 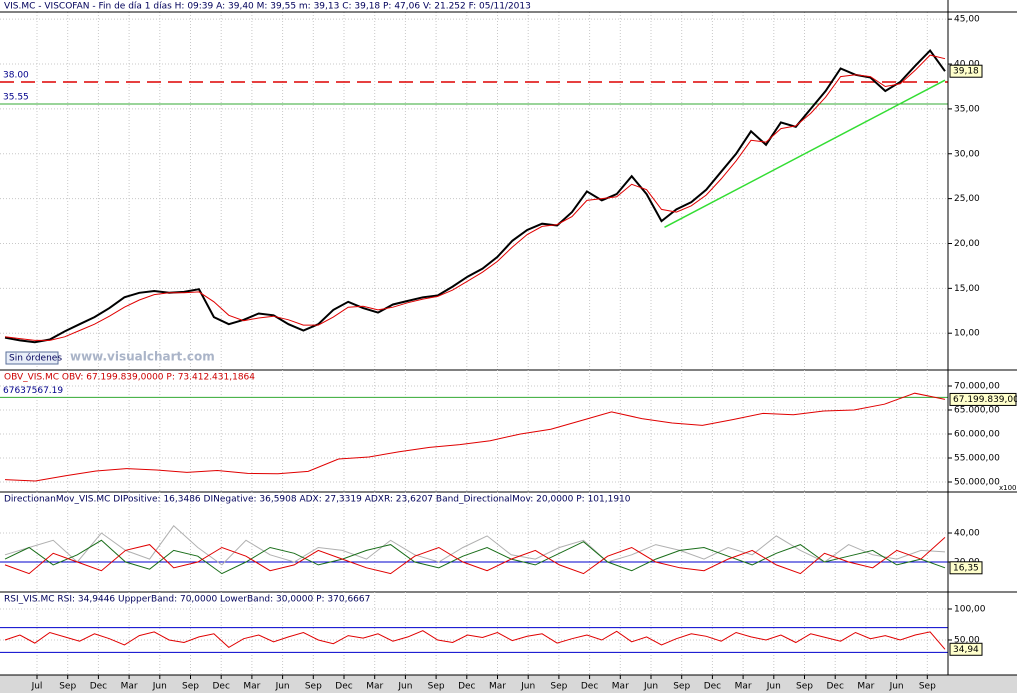 What do you see at coordinates (967, 199) in the screenshot?
I see `y-tick-label: 25,00` at bounding box center [967, 199].